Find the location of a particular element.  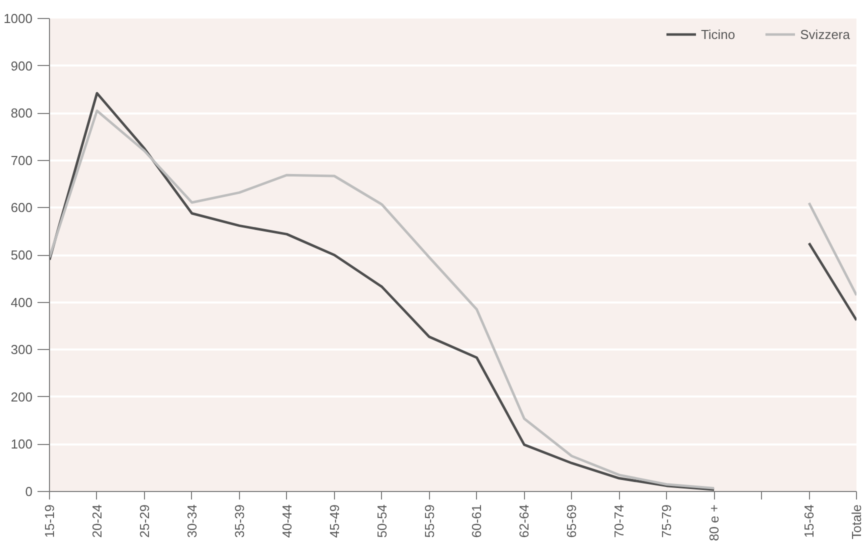

x-tick-label: 75-79 is located at coordinates (666, 521).